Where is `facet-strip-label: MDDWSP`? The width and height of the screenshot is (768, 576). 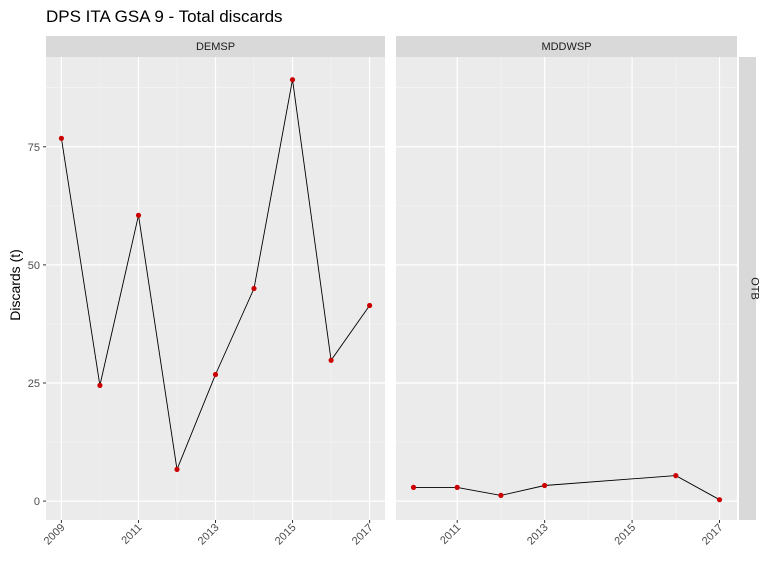
facet-strip-label: MDDWSP is located at coordinates (566, 47).